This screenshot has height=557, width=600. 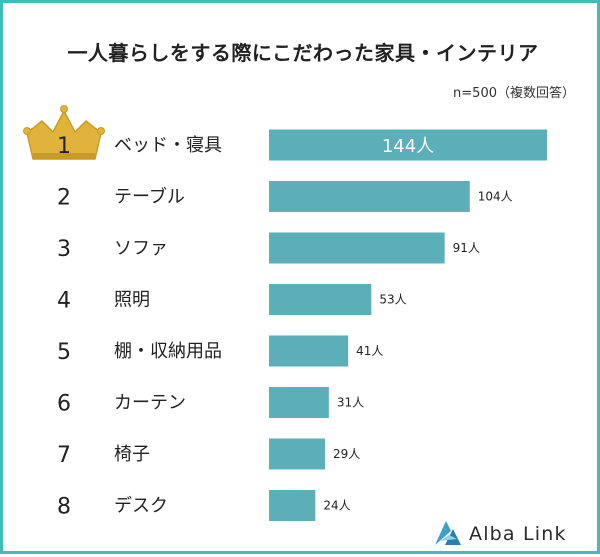 What do you see at coordinates (64, 249) in the screenshot?
I see `rank-number: 3` at bounding box center [64, 249].